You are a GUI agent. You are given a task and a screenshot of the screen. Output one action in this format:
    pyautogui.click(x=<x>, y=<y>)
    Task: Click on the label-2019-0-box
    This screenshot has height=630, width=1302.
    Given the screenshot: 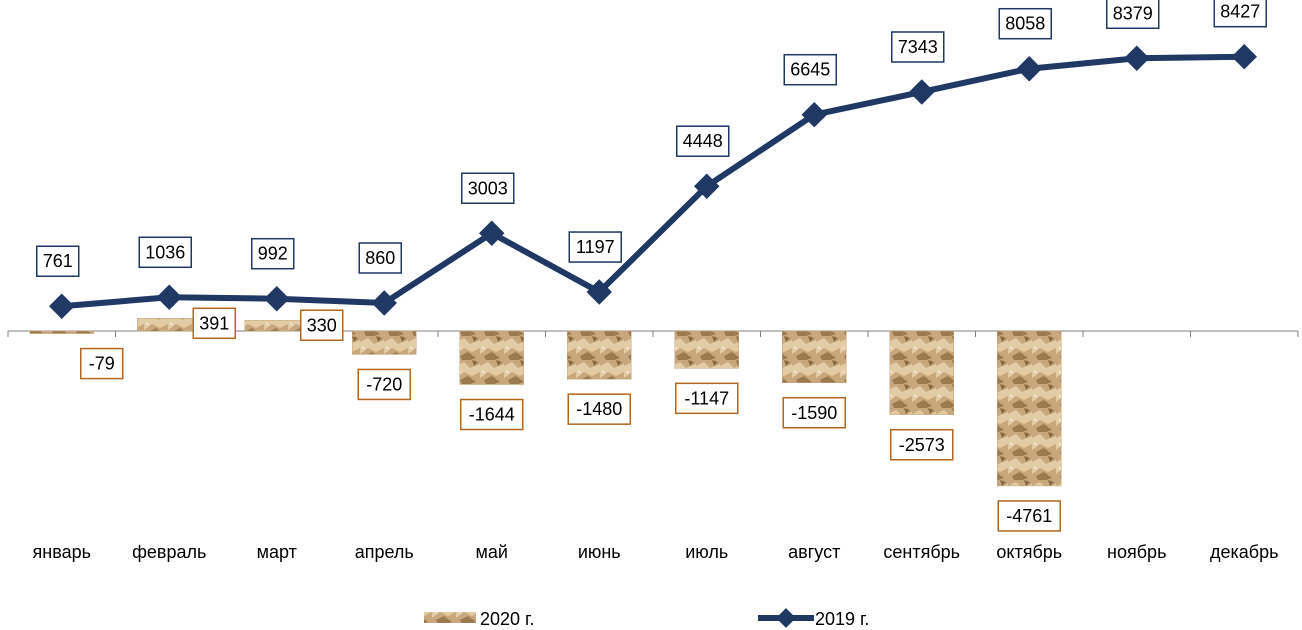 What is the action you would take?
    pyautogui.click(x=58, y=261)
    